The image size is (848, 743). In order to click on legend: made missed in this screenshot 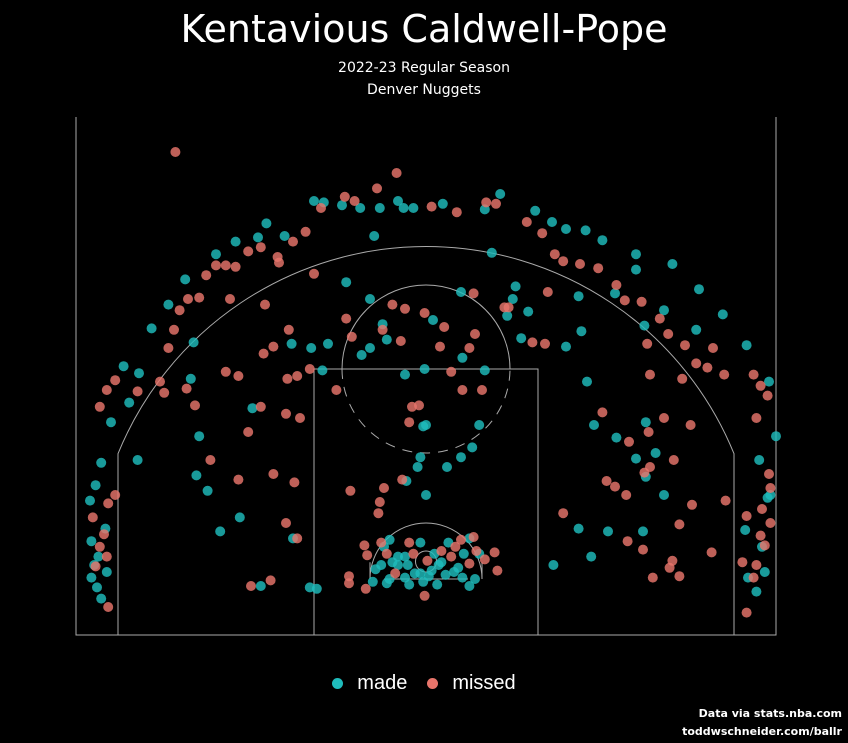, I will do `click(424, 683)`.